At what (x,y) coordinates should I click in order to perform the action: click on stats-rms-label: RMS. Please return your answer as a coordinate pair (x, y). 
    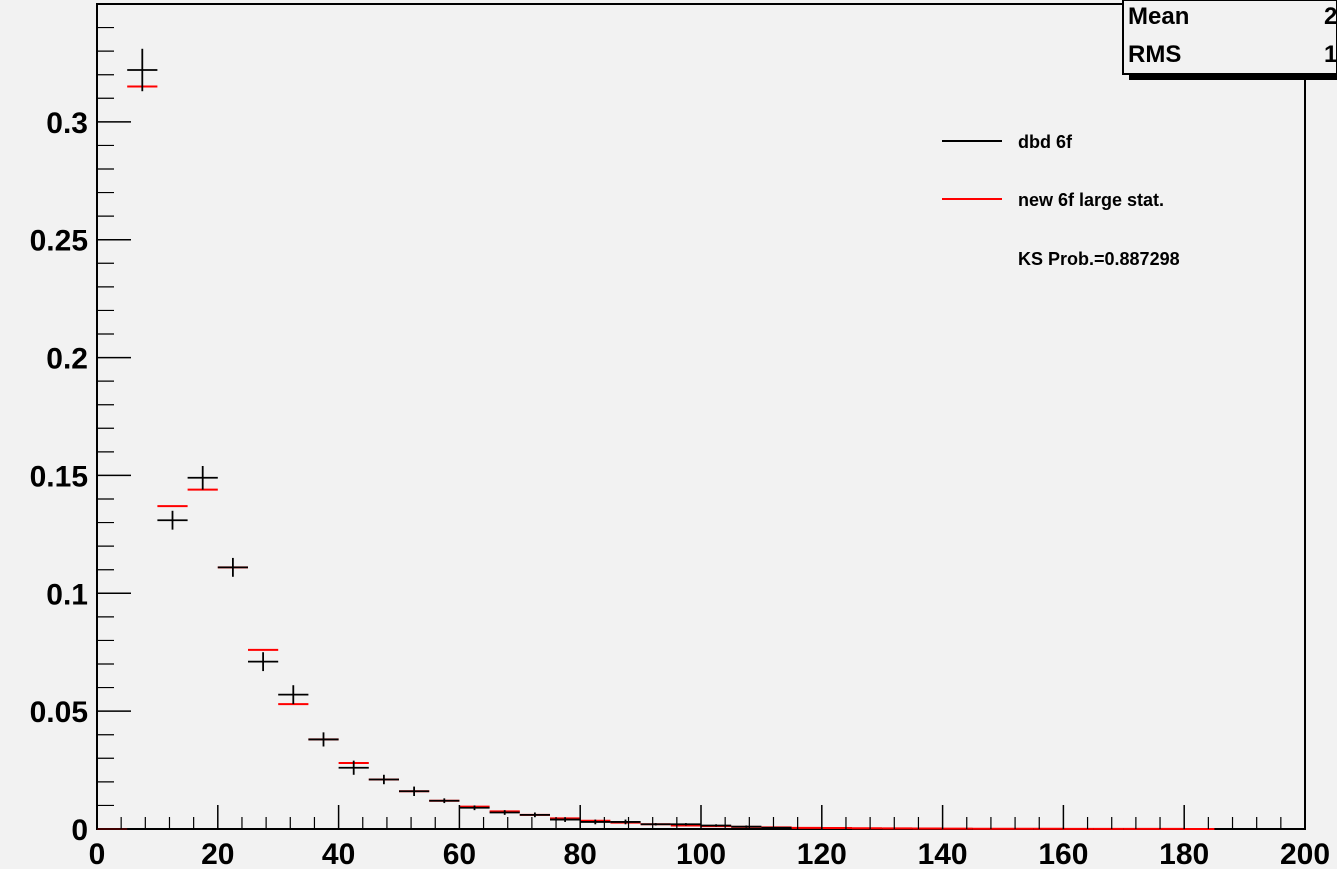
    Looking at the image, I should click on (1154, 54).